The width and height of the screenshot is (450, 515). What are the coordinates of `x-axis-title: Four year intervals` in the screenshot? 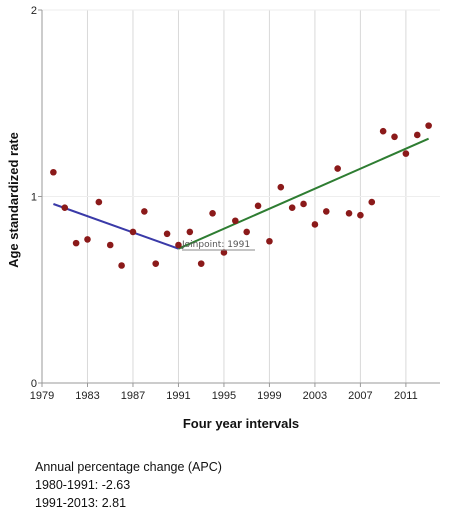 It's located at (241, 423).